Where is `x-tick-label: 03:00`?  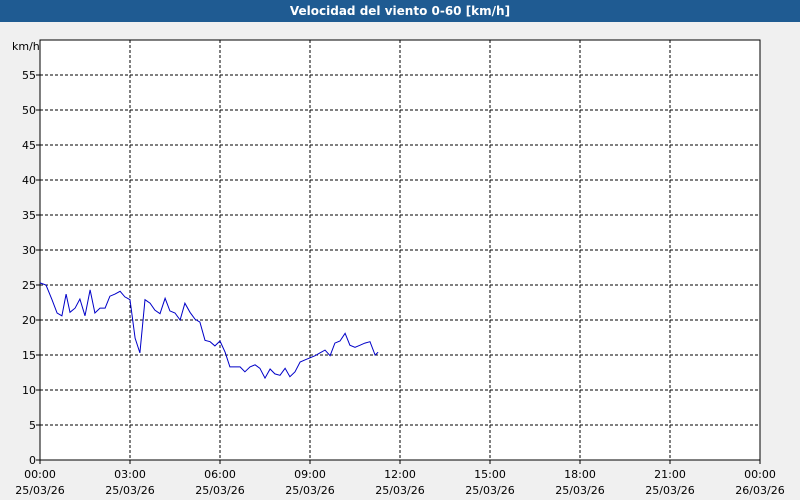 x-tick-label: 03:00 is located at coordinates (130, 474).